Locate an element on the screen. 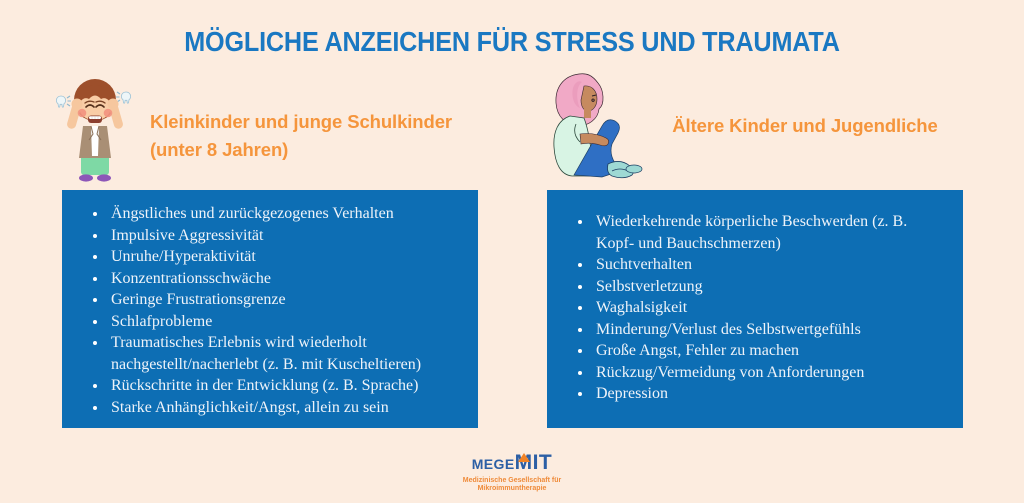 The image size is (1024, 503). logo-text-mege: MEGE is located at coordinates (493, 464).